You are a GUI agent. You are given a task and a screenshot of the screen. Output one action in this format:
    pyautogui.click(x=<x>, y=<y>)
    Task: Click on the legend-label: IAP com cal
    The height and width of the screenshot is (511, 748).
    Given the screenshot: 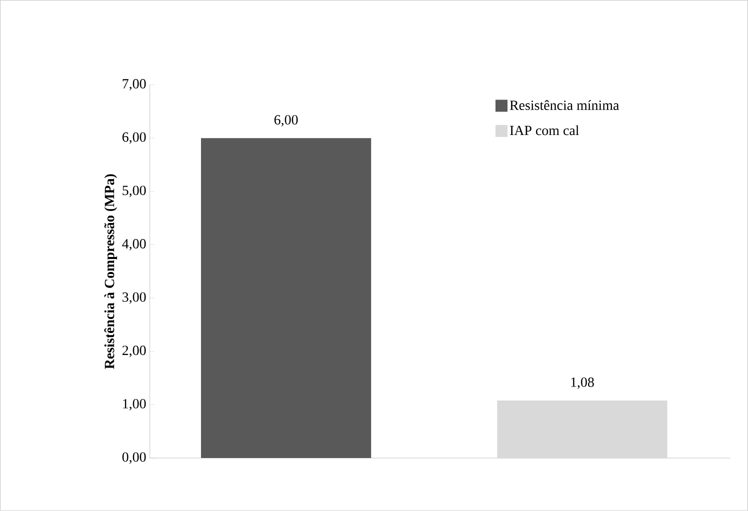 What is the action you would take?
    pyautogui.click(x=544, y=130)
    